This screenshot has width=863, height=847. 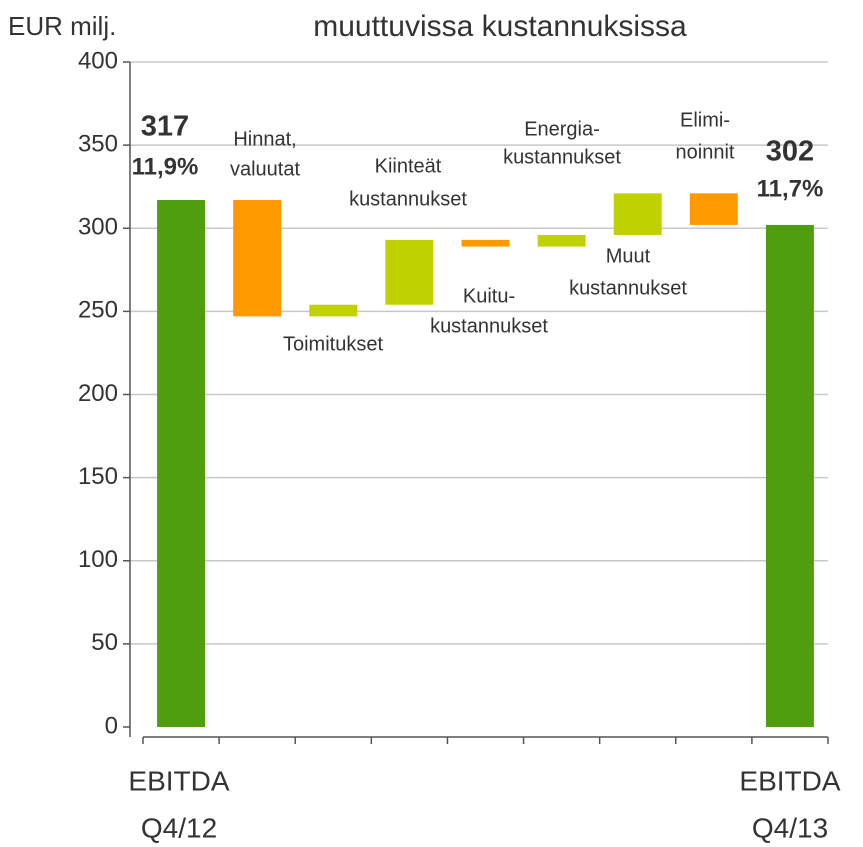 I want to click on y-tick-label: 0, so click(x=111, y=725).